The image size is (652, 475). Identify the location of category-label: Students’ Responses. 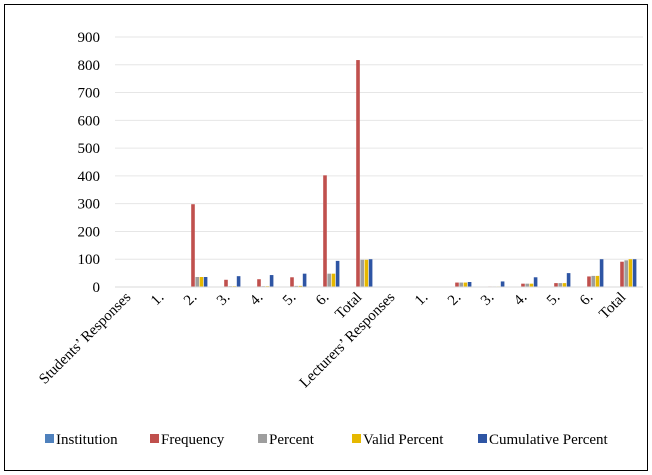
(85, 338).